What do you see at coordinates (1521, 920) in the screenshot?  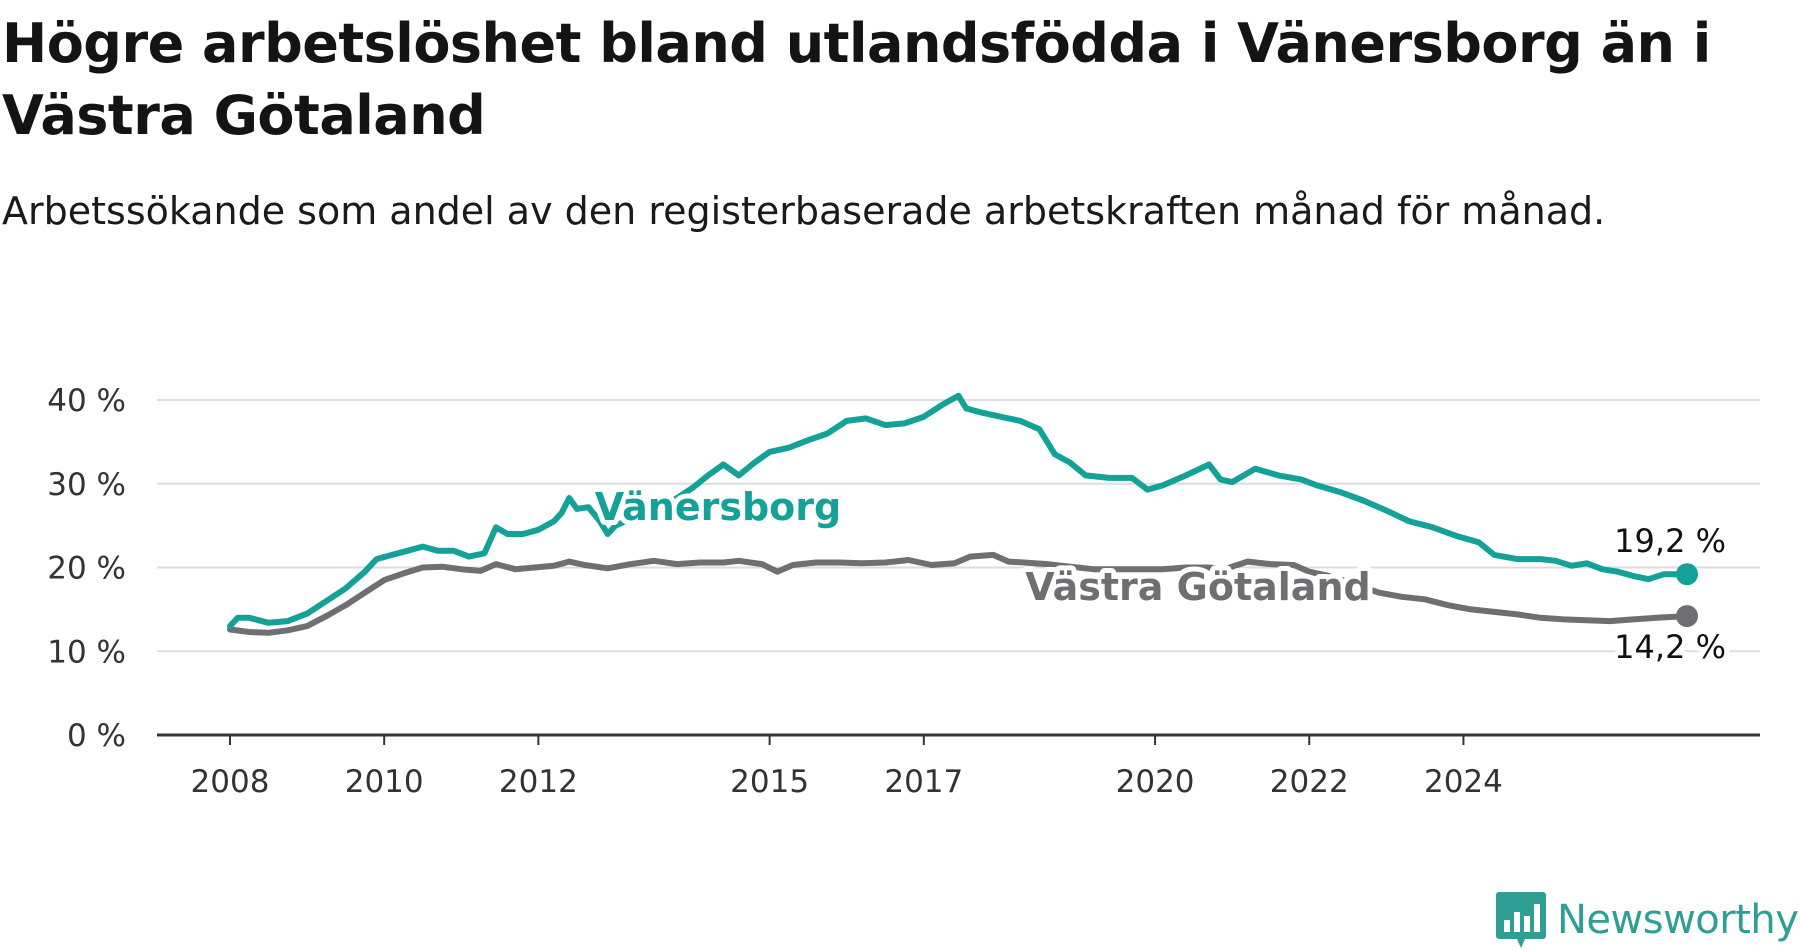 I see `bar-chart-badge-icon` at bounding box center [1521, 920].